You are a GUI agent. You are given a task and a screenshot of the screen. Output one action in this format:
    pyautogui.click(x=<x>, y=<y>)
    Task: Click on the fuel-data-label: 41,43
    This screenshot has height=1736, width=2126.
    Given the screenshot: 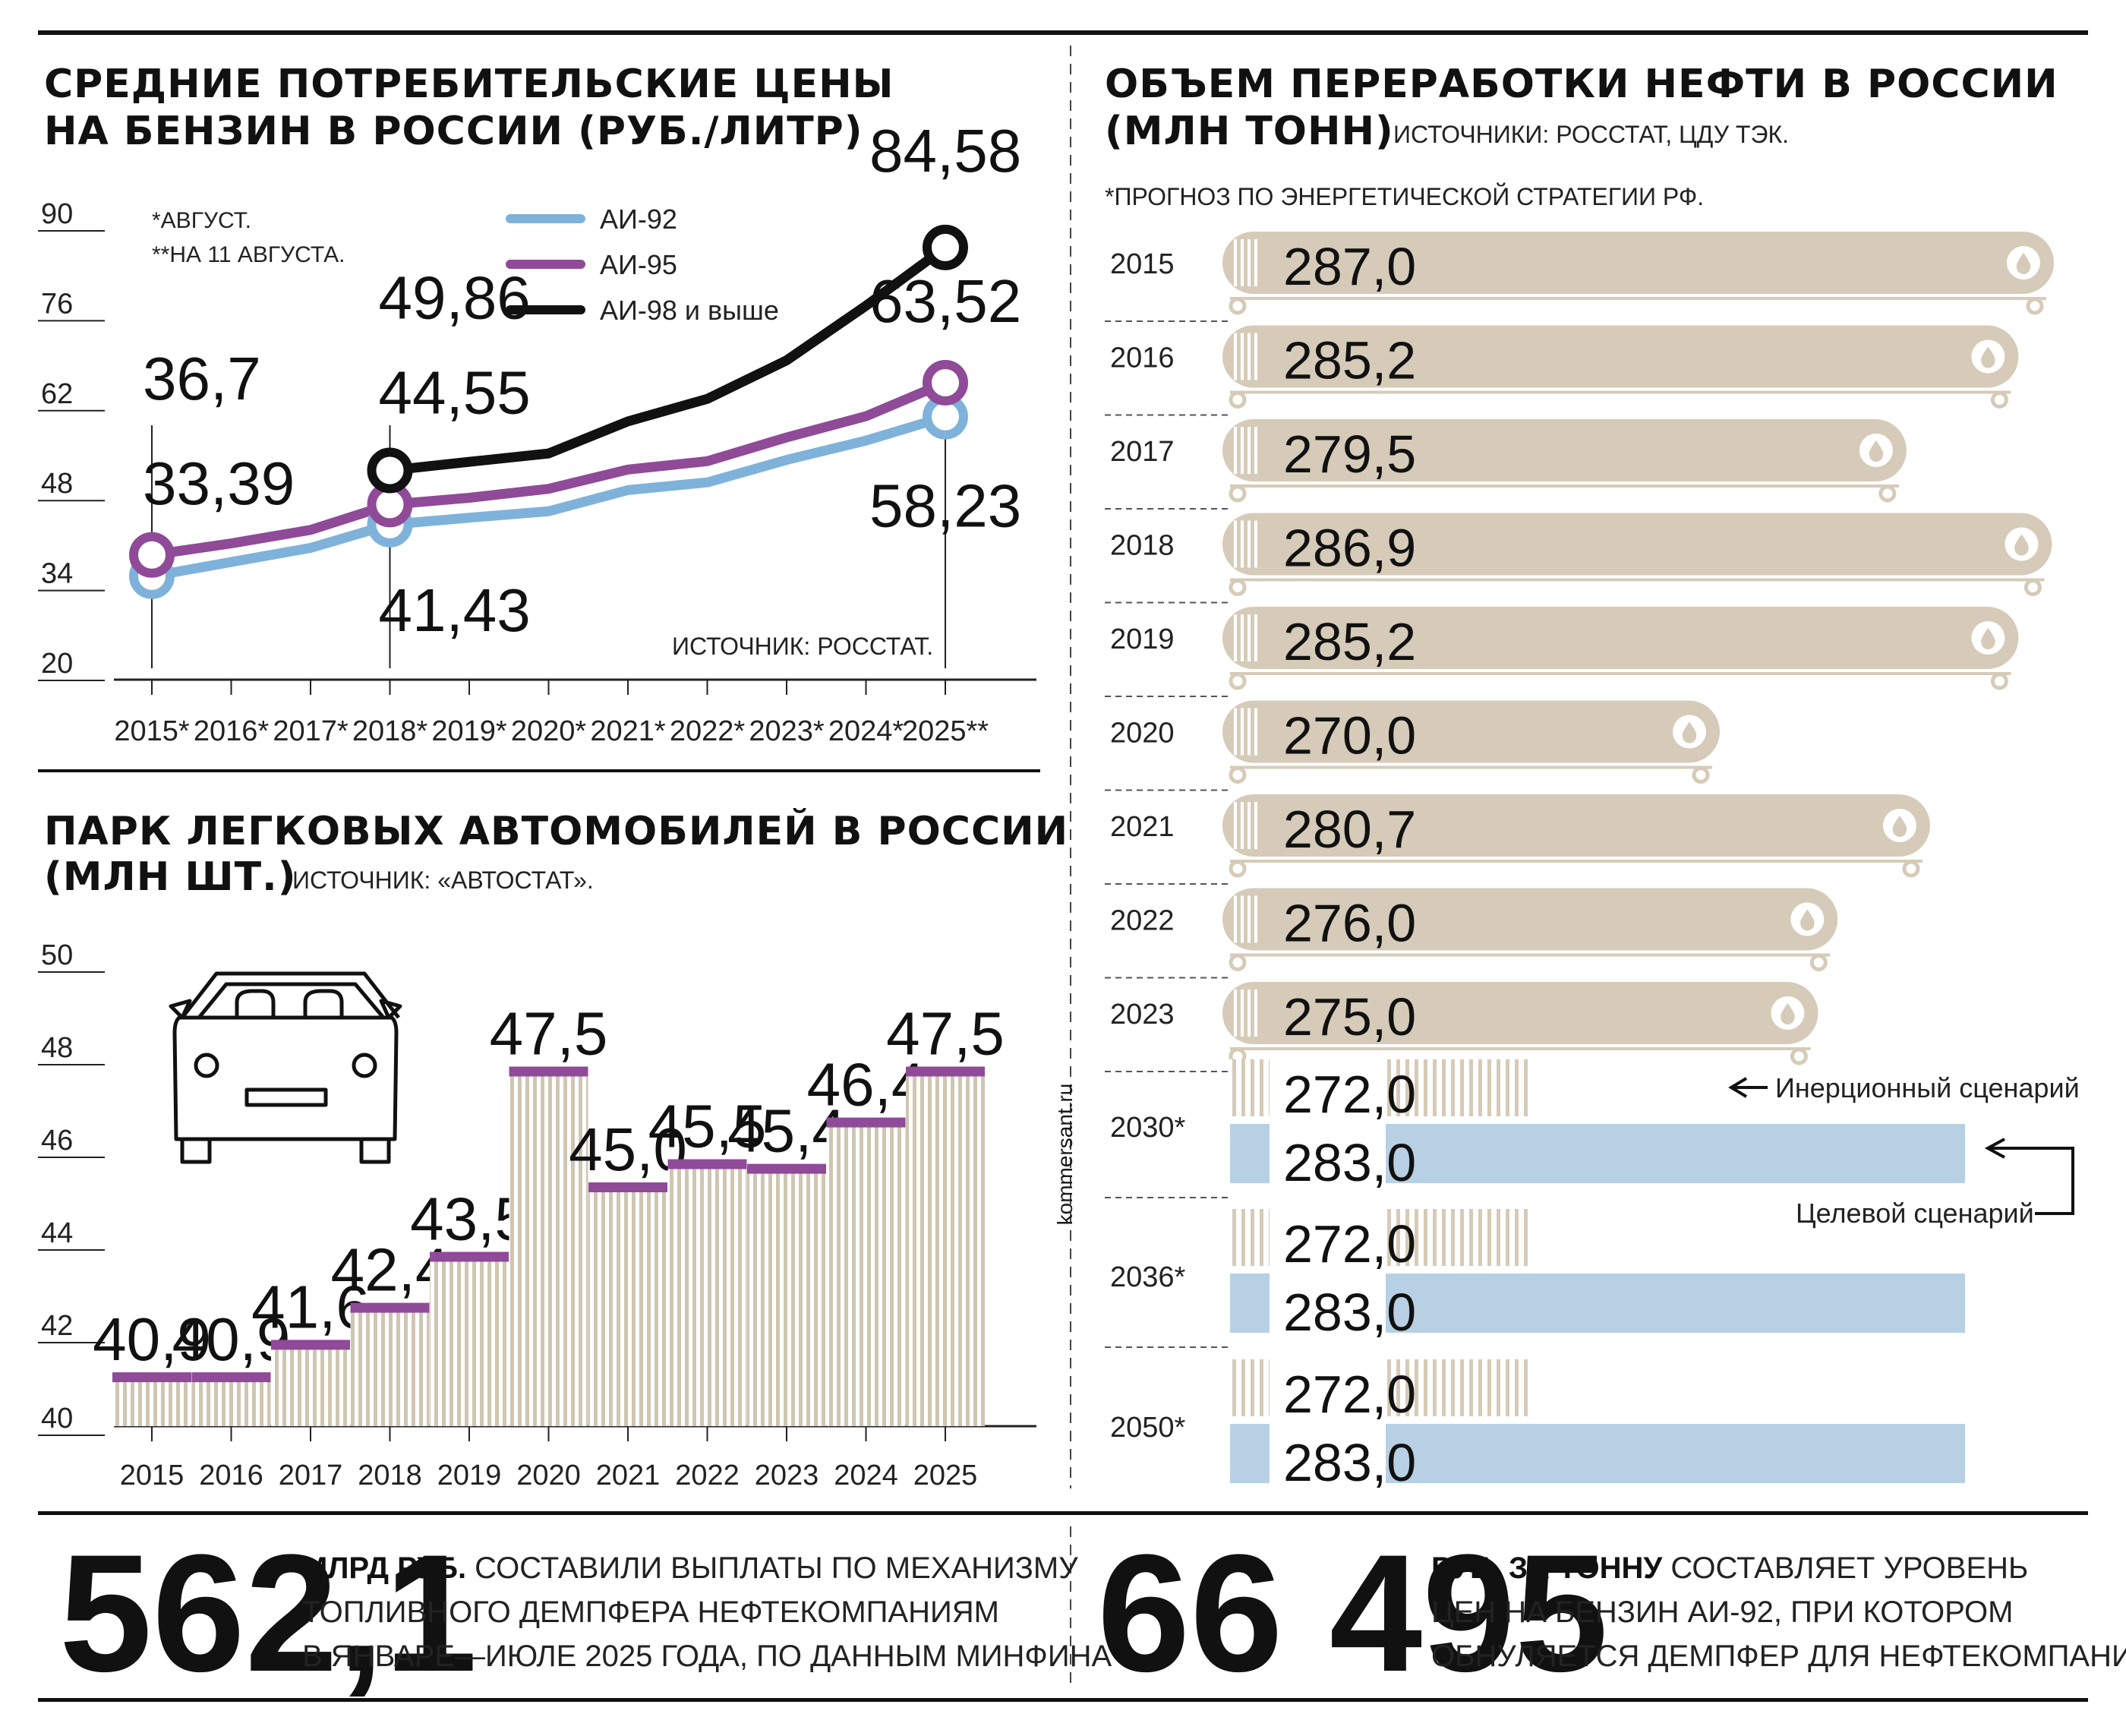 What is the action you would take?
    pyautogui.click(x=455, y=610)
    